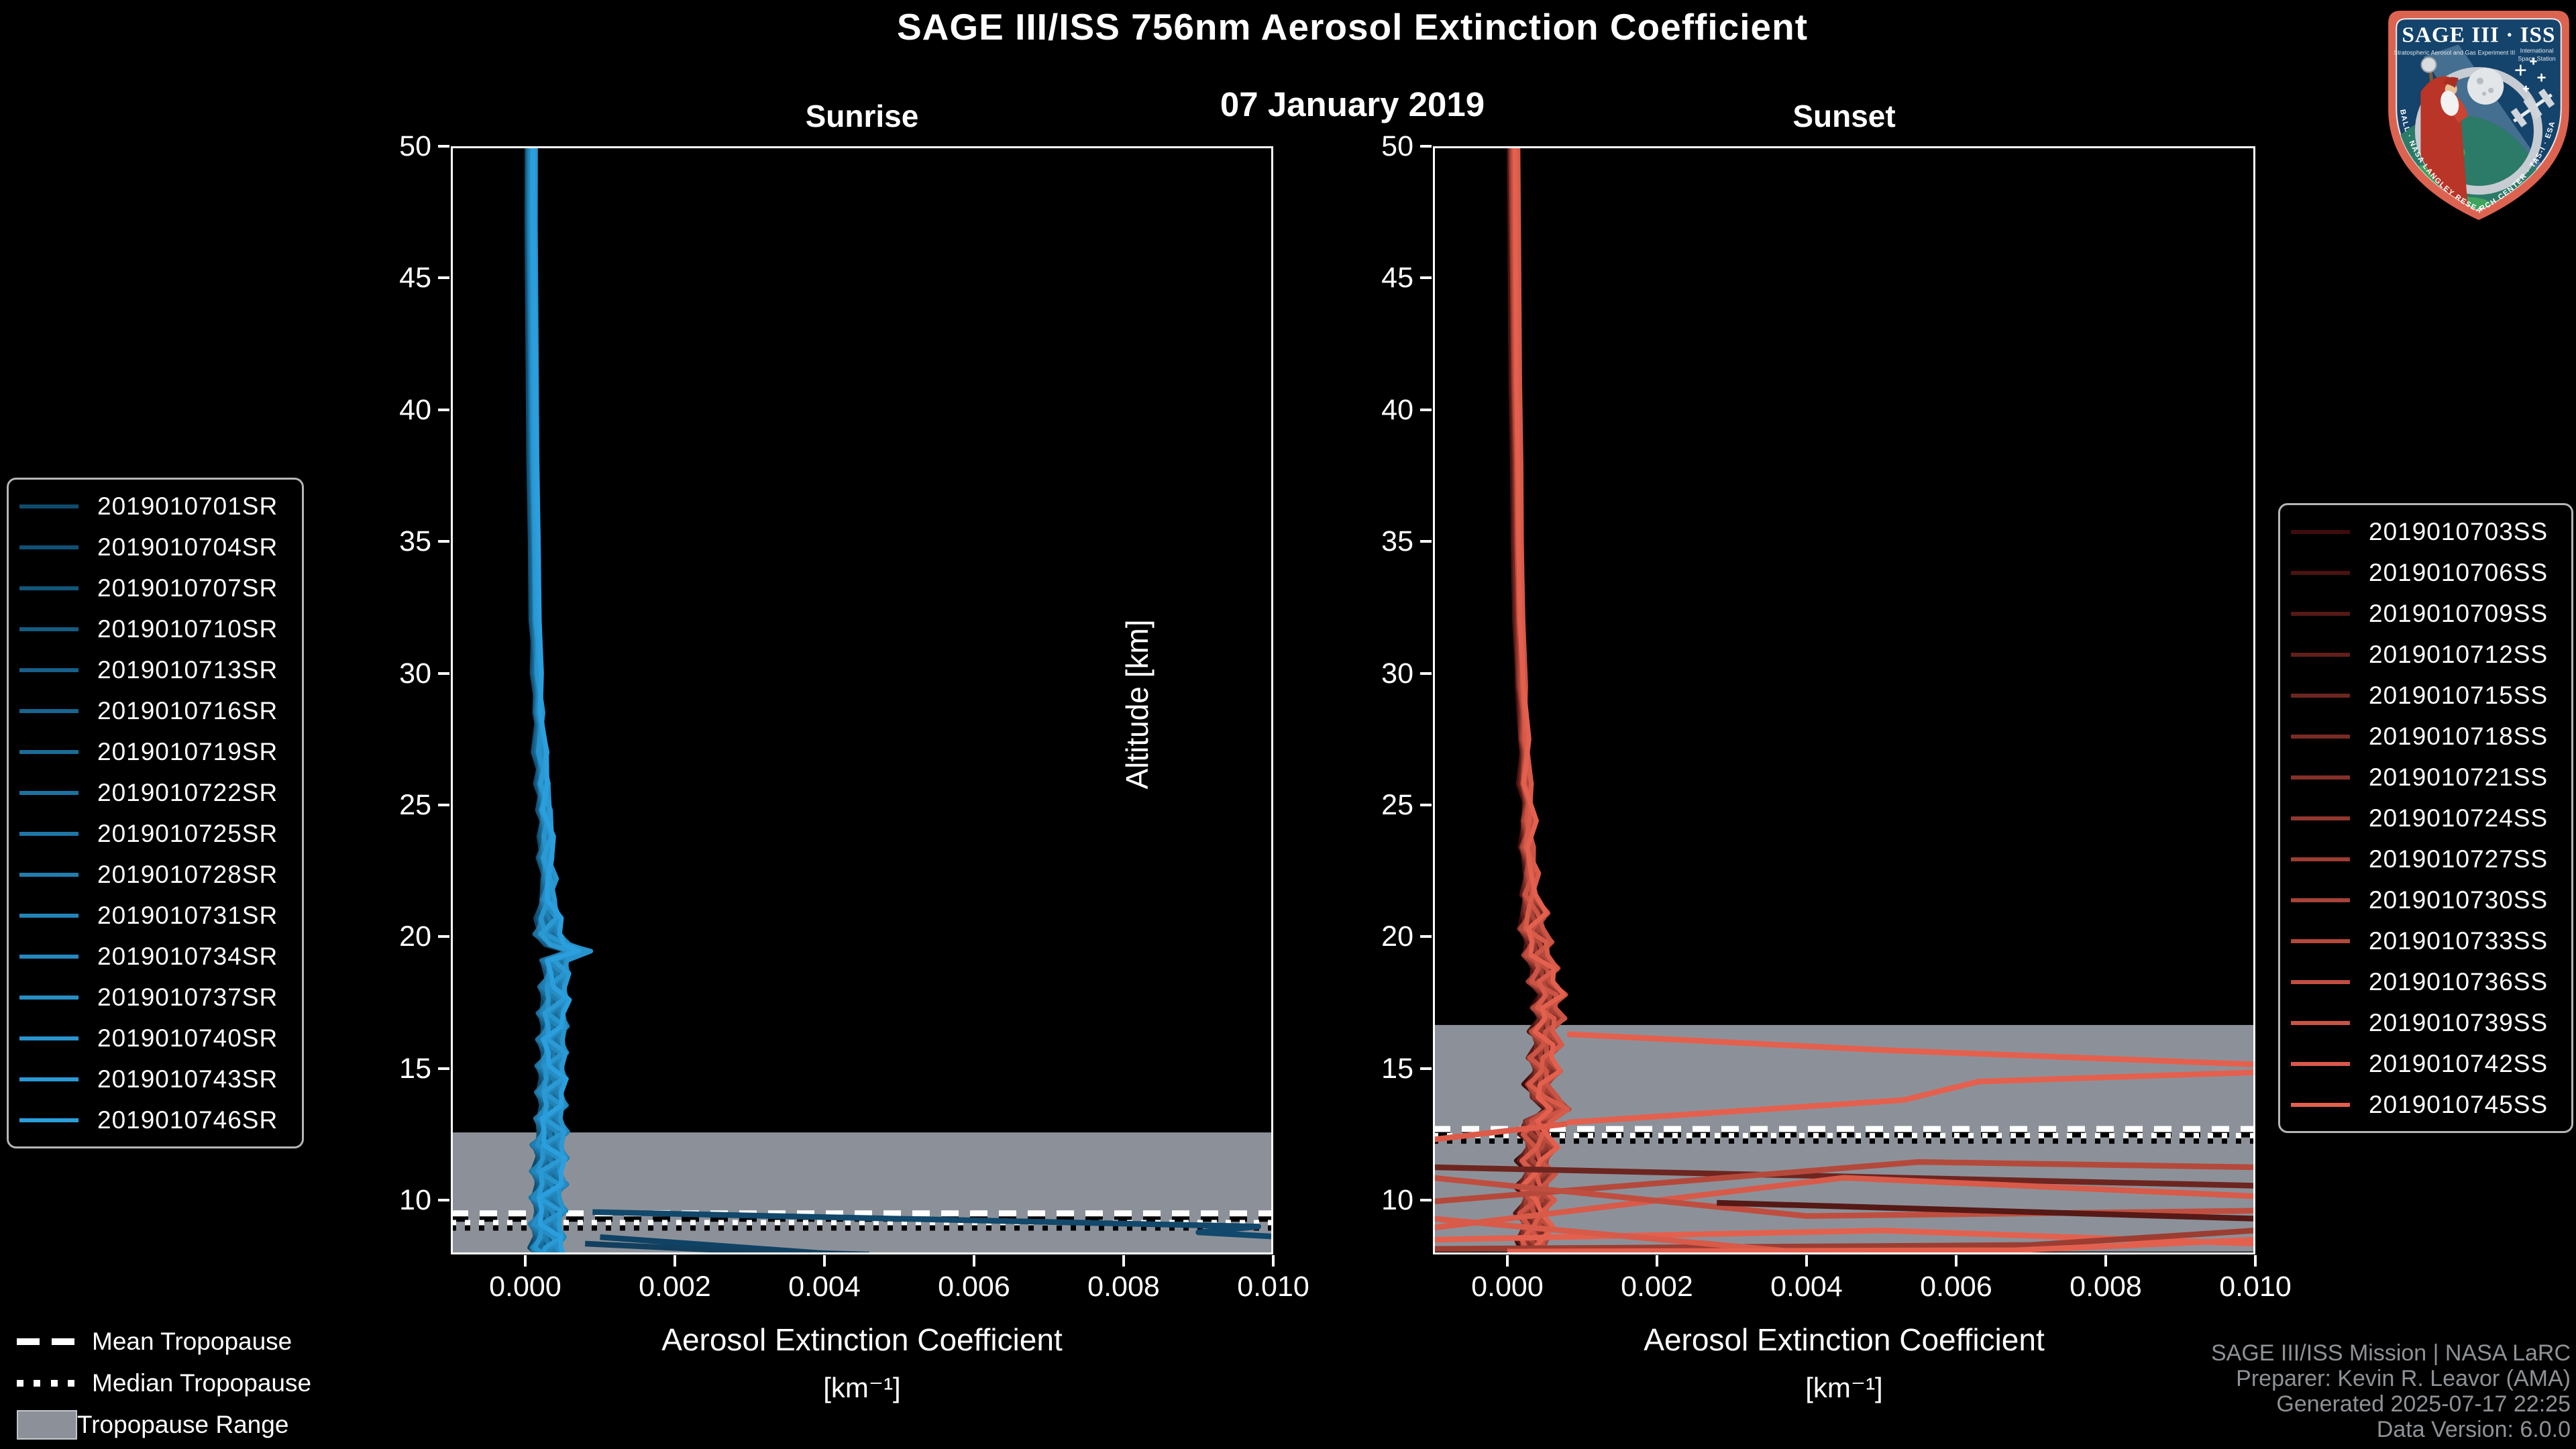 The image size is (2576, 1449). I want to click on credit-generated: Generated 2025-07-17 22:25, so click(2423, 1404).